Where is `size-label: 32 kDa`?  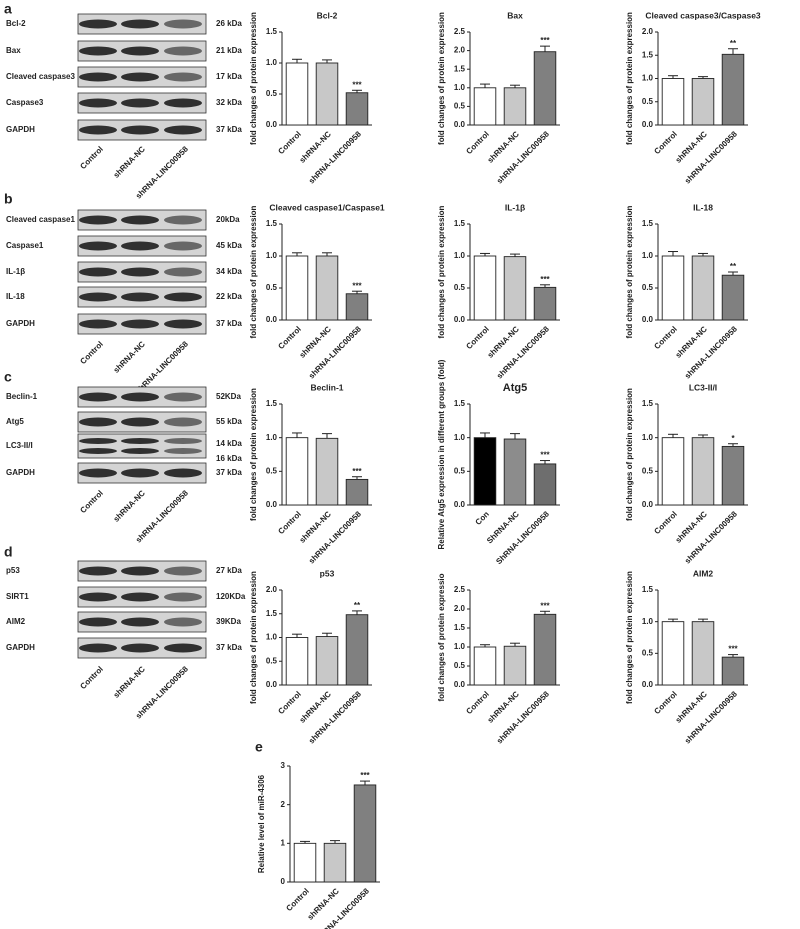 size-label: 32 kDa is located at coordinates (229, 102).